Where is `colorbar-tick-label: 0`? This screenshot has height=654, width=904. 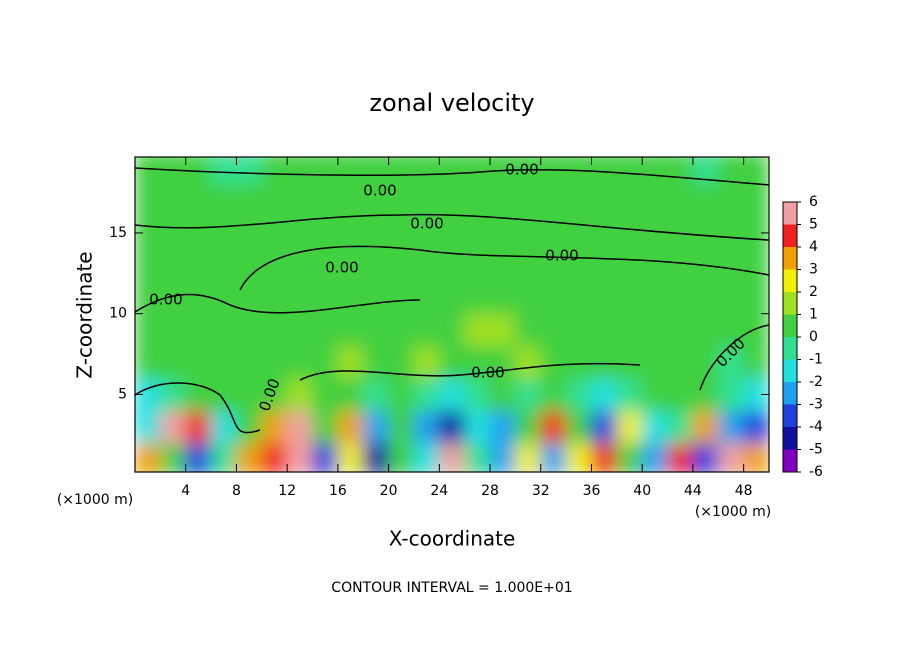
colorbar-tick-label: 0 is located at coordinates (813, 337).